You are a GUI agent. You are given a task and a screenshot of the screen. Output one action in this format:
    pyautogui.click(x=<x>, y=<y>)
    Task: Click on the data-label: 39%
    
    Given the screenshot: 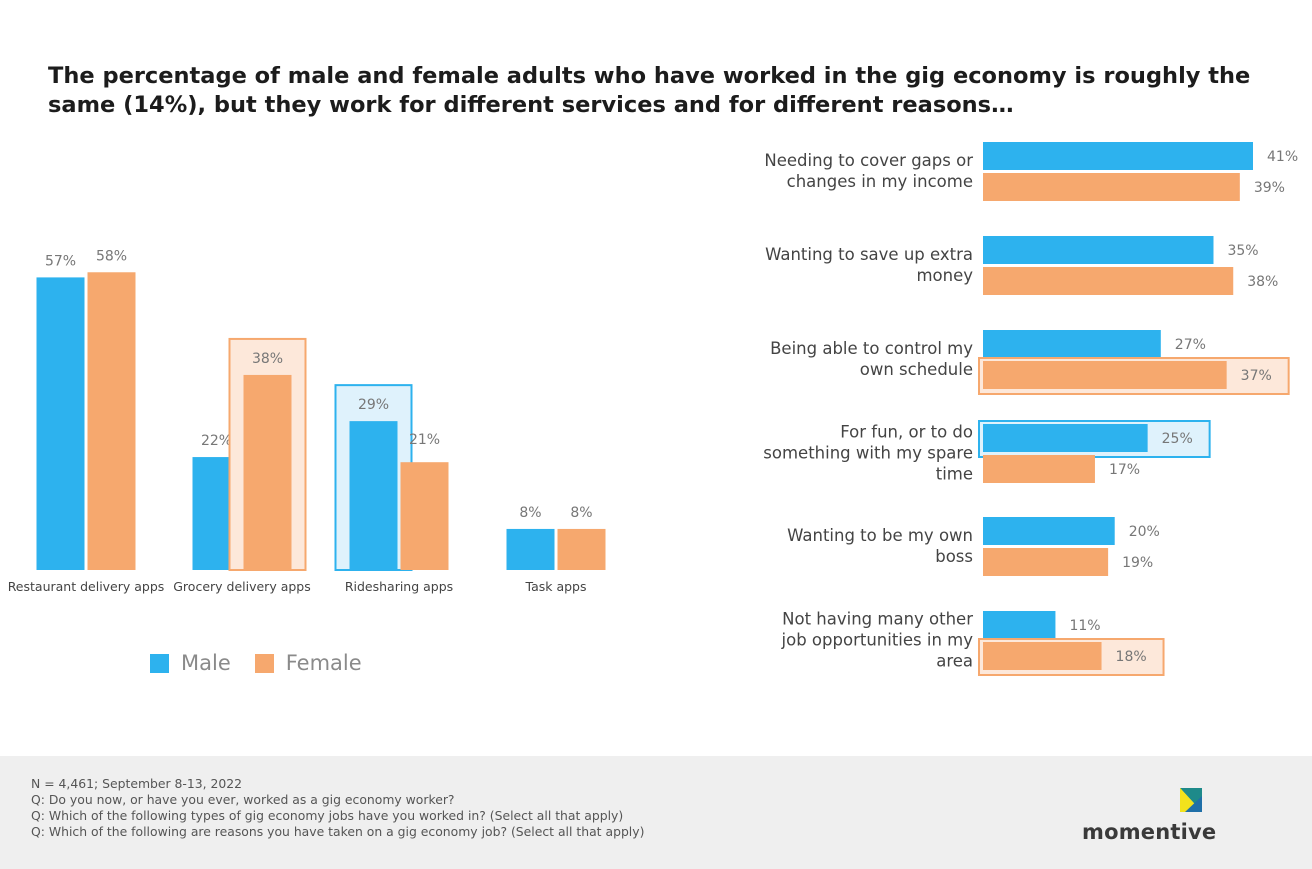 What is the action you would take?
    pyautogui.click(x=1269, y=188)
    